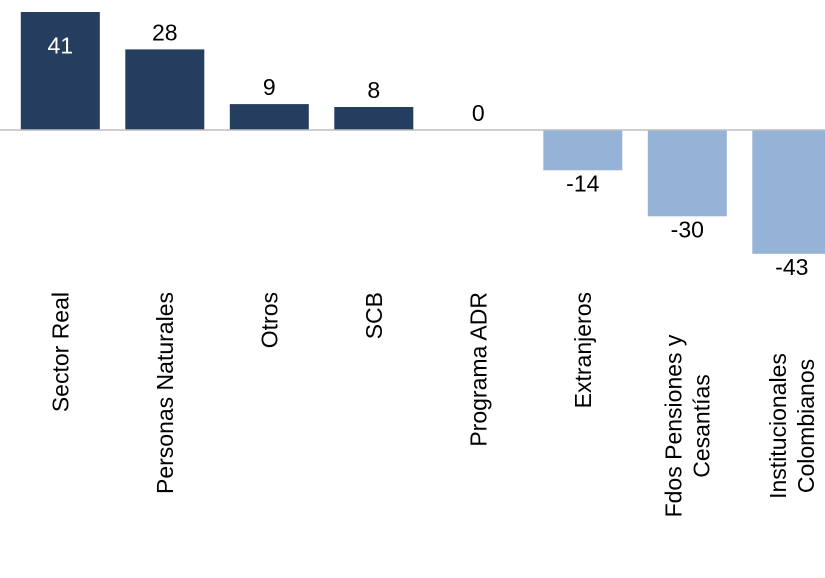 This screenshot has height=578, width=825. What do you see at coordinates (791, 267) in the screenshot?
I see `value-label-7: -43` at bounding box center [791, 267].